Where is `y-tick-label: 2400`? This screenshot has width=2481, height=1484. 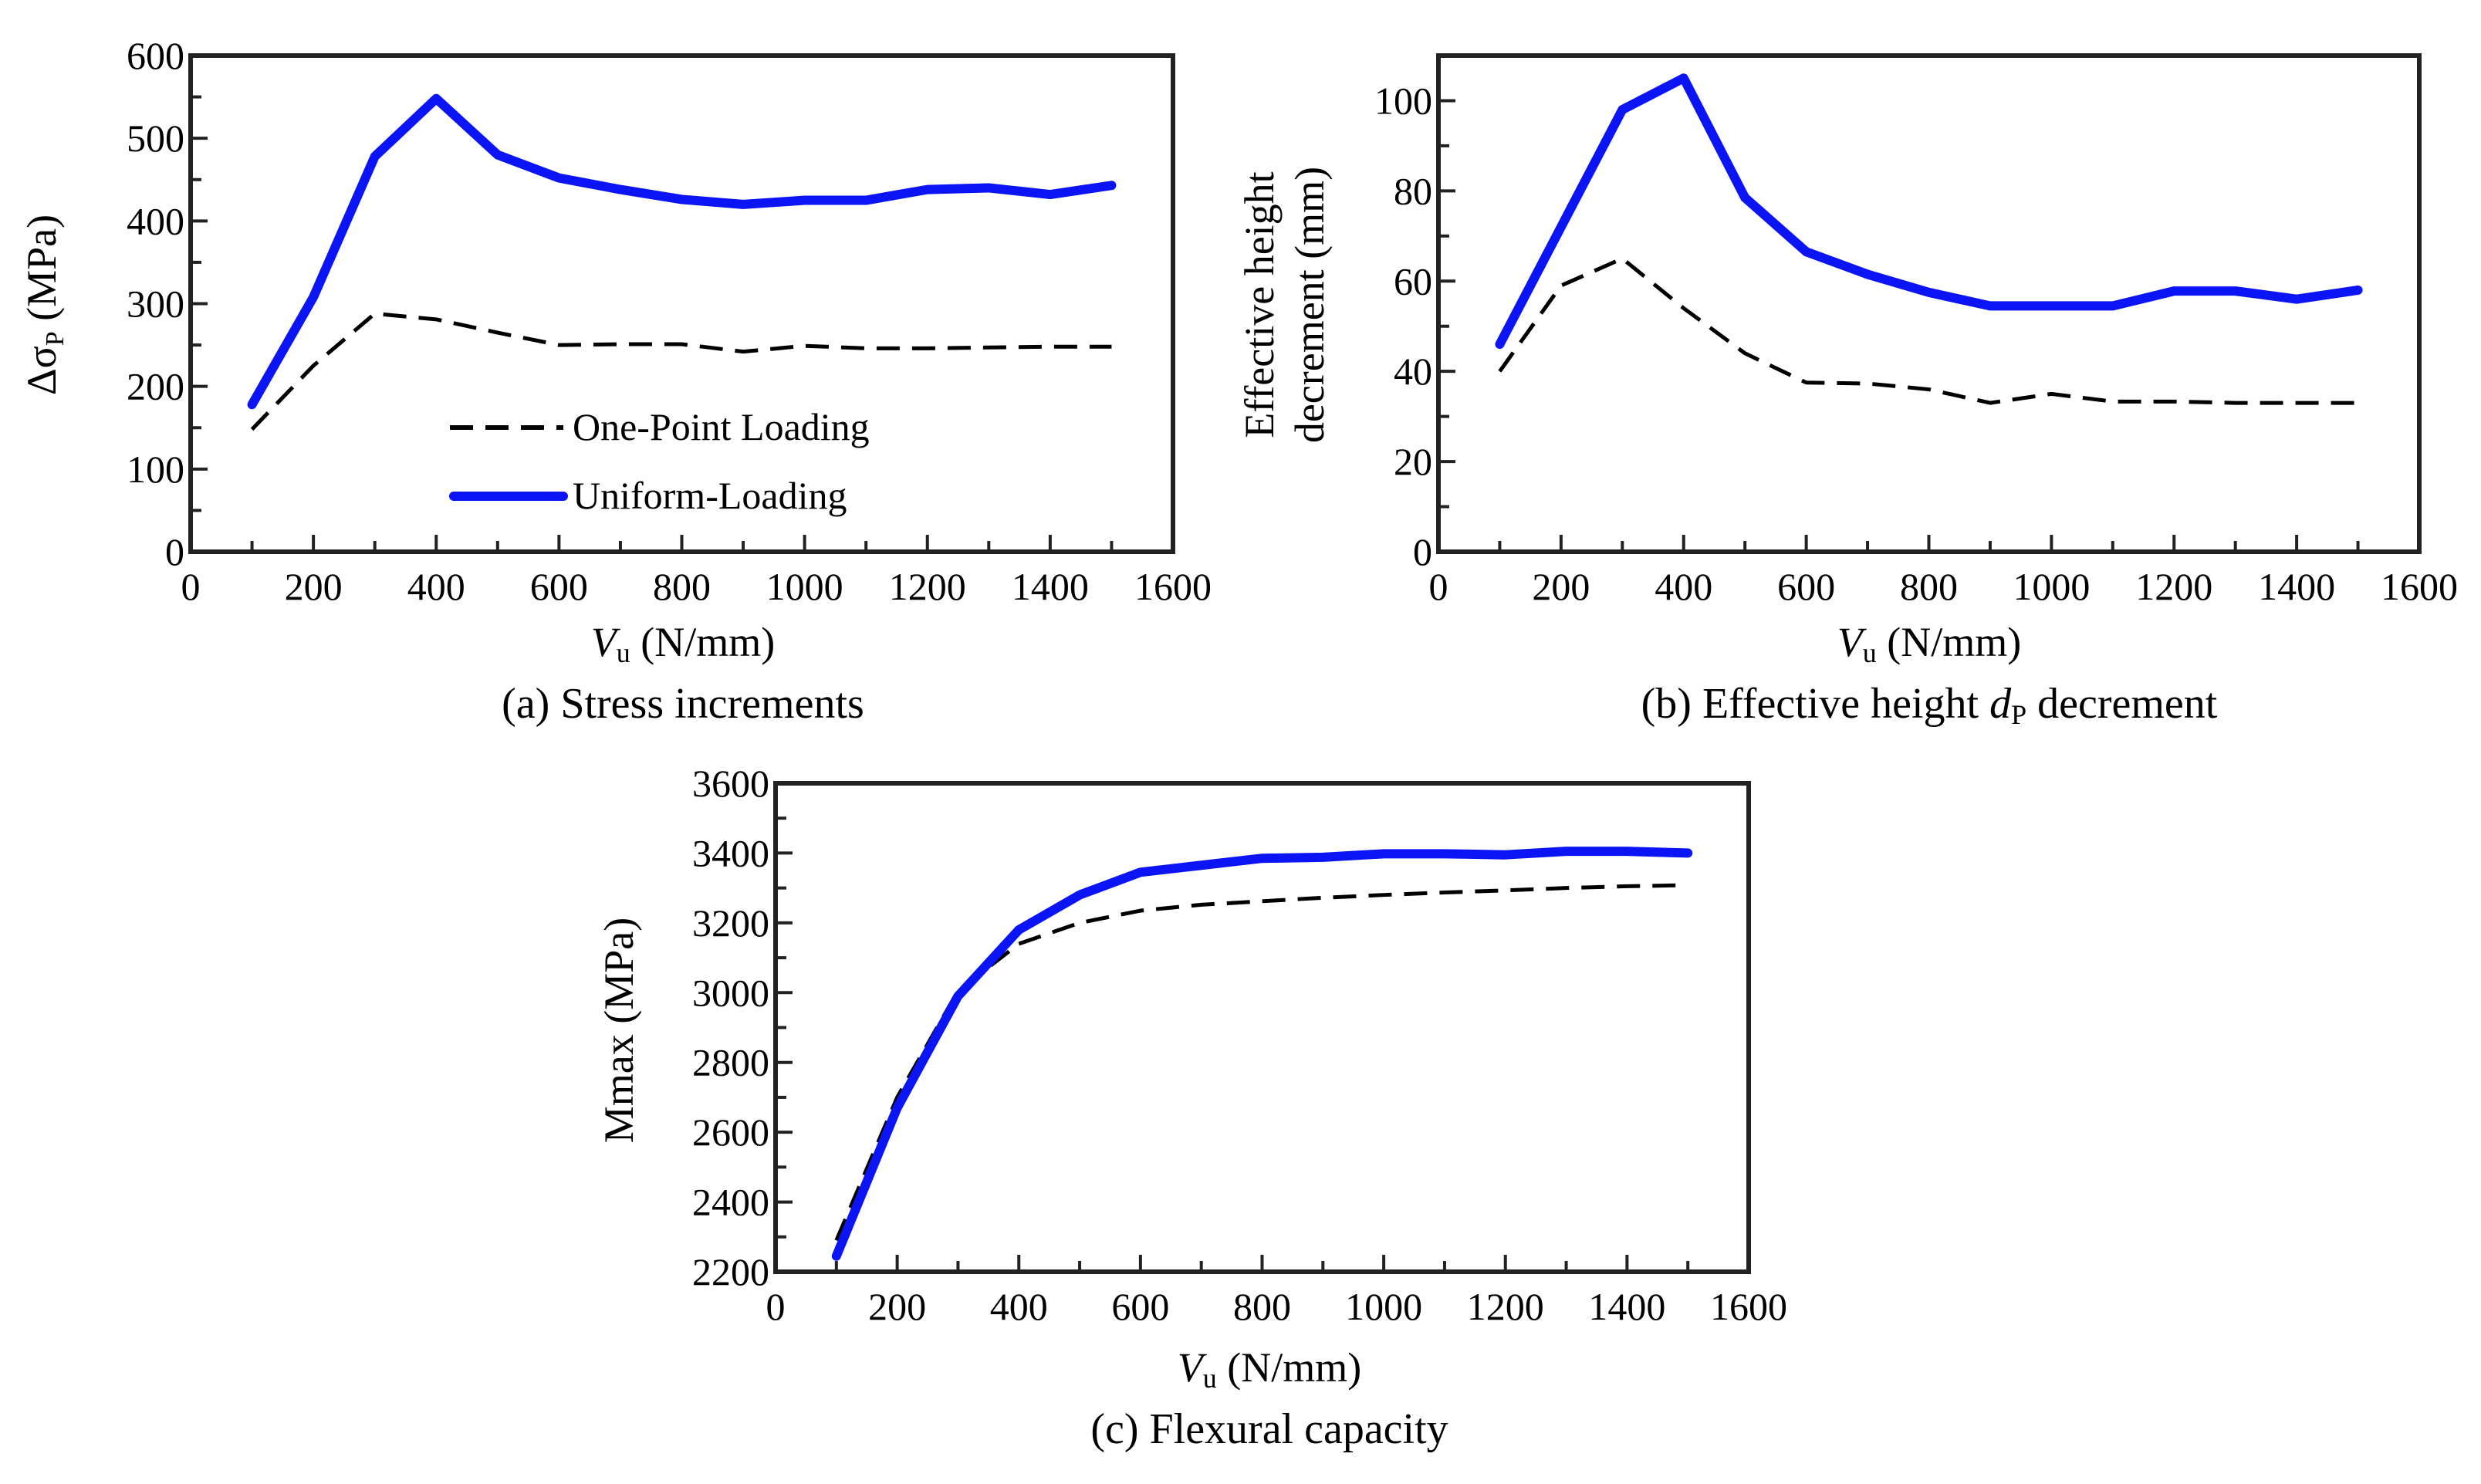 y-tick-label: 2400 is located at coordinates (730, 1202).